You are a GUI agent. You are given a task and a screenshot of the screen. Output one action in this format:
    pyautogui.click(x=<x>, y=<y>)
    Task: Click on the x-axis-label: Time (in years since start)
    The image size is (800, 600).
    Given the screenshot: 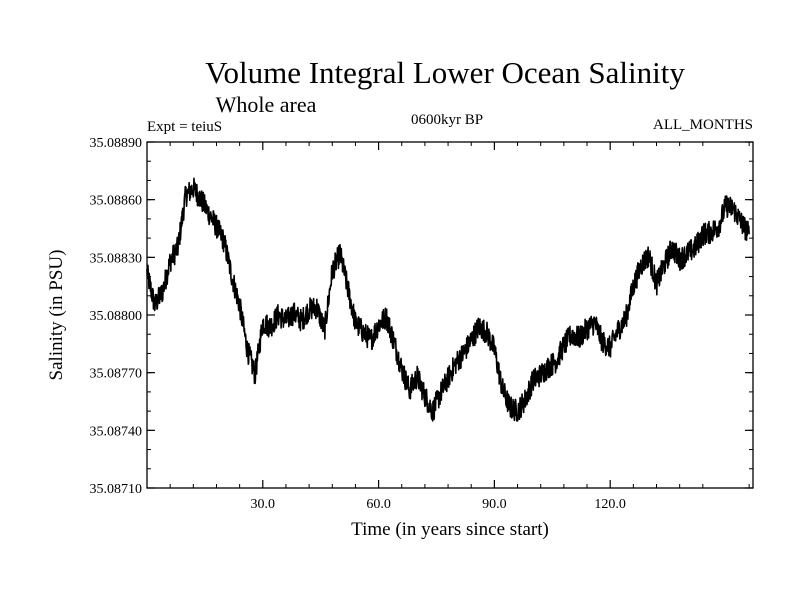 What is the action you would take?
    pyautogui.click(x=450, y=529)
    